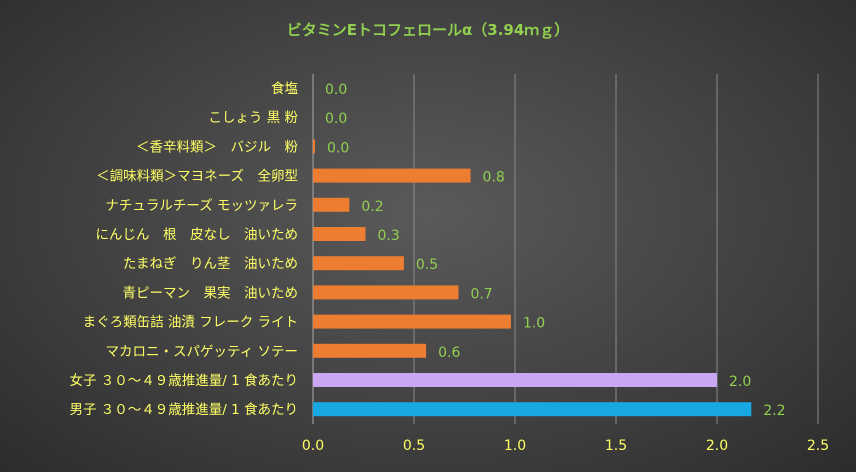 The height and width of the screenshot is (472, 856). What do you see at coordinates (211, 293) in the screenshot?
I see `category-label: 青ピーマン 果実 油いため` at bounding box center [211, 293].